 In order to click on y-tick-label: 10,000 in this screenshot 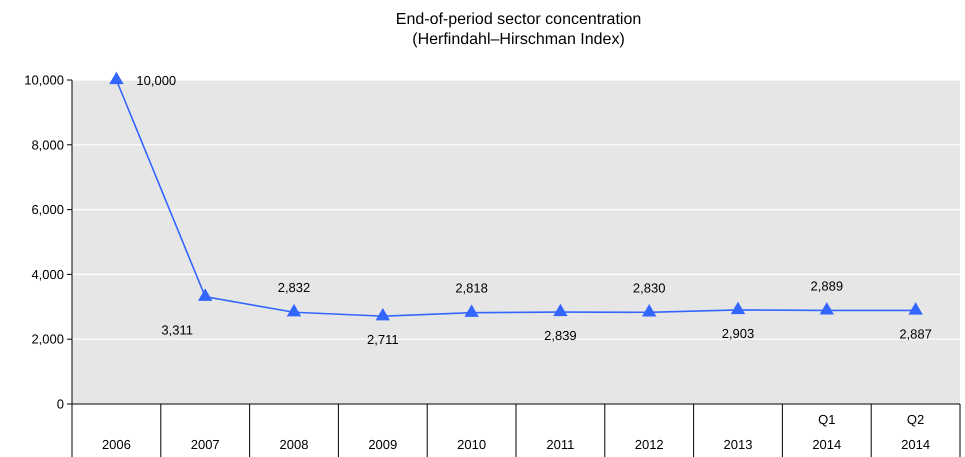, I will do `click(44, 80)`.